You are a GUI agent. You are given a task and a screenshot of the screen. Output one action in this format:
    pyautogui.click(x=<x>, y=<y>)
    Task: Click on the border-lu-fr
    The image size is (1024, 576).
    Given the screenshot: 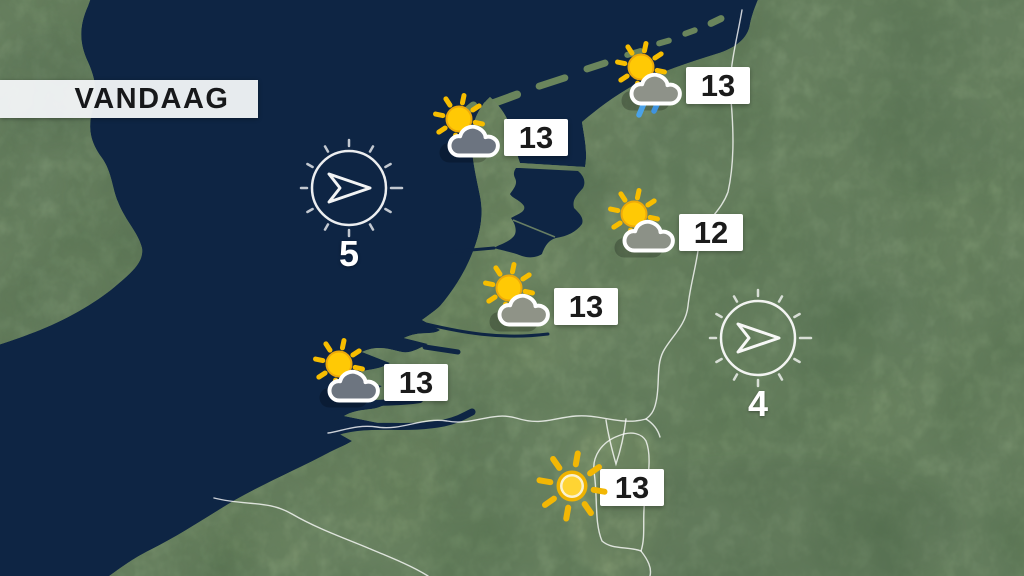 What is the action you would take?
    pyautogui.click(x=646, y=563)
    